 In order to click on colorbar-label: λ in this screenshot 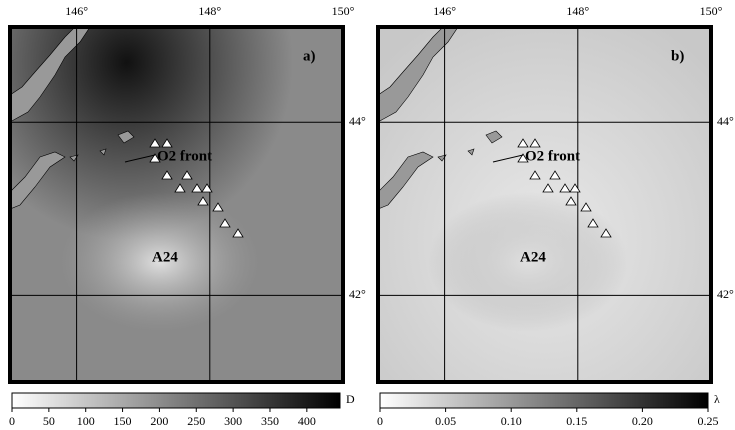, I will do `click(717, 399)`.